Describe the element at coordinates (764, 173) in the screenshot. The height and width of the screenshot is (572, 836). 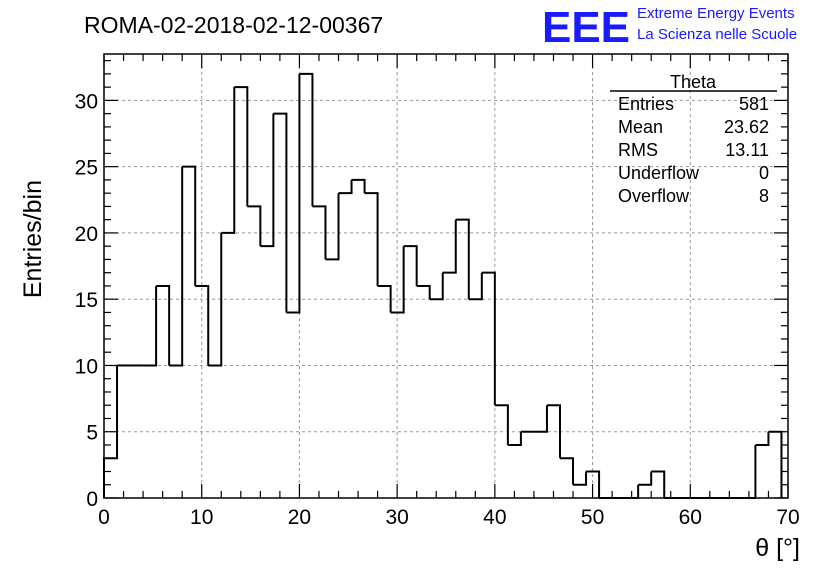
I see `stats-value-underflow: 0` at that location.